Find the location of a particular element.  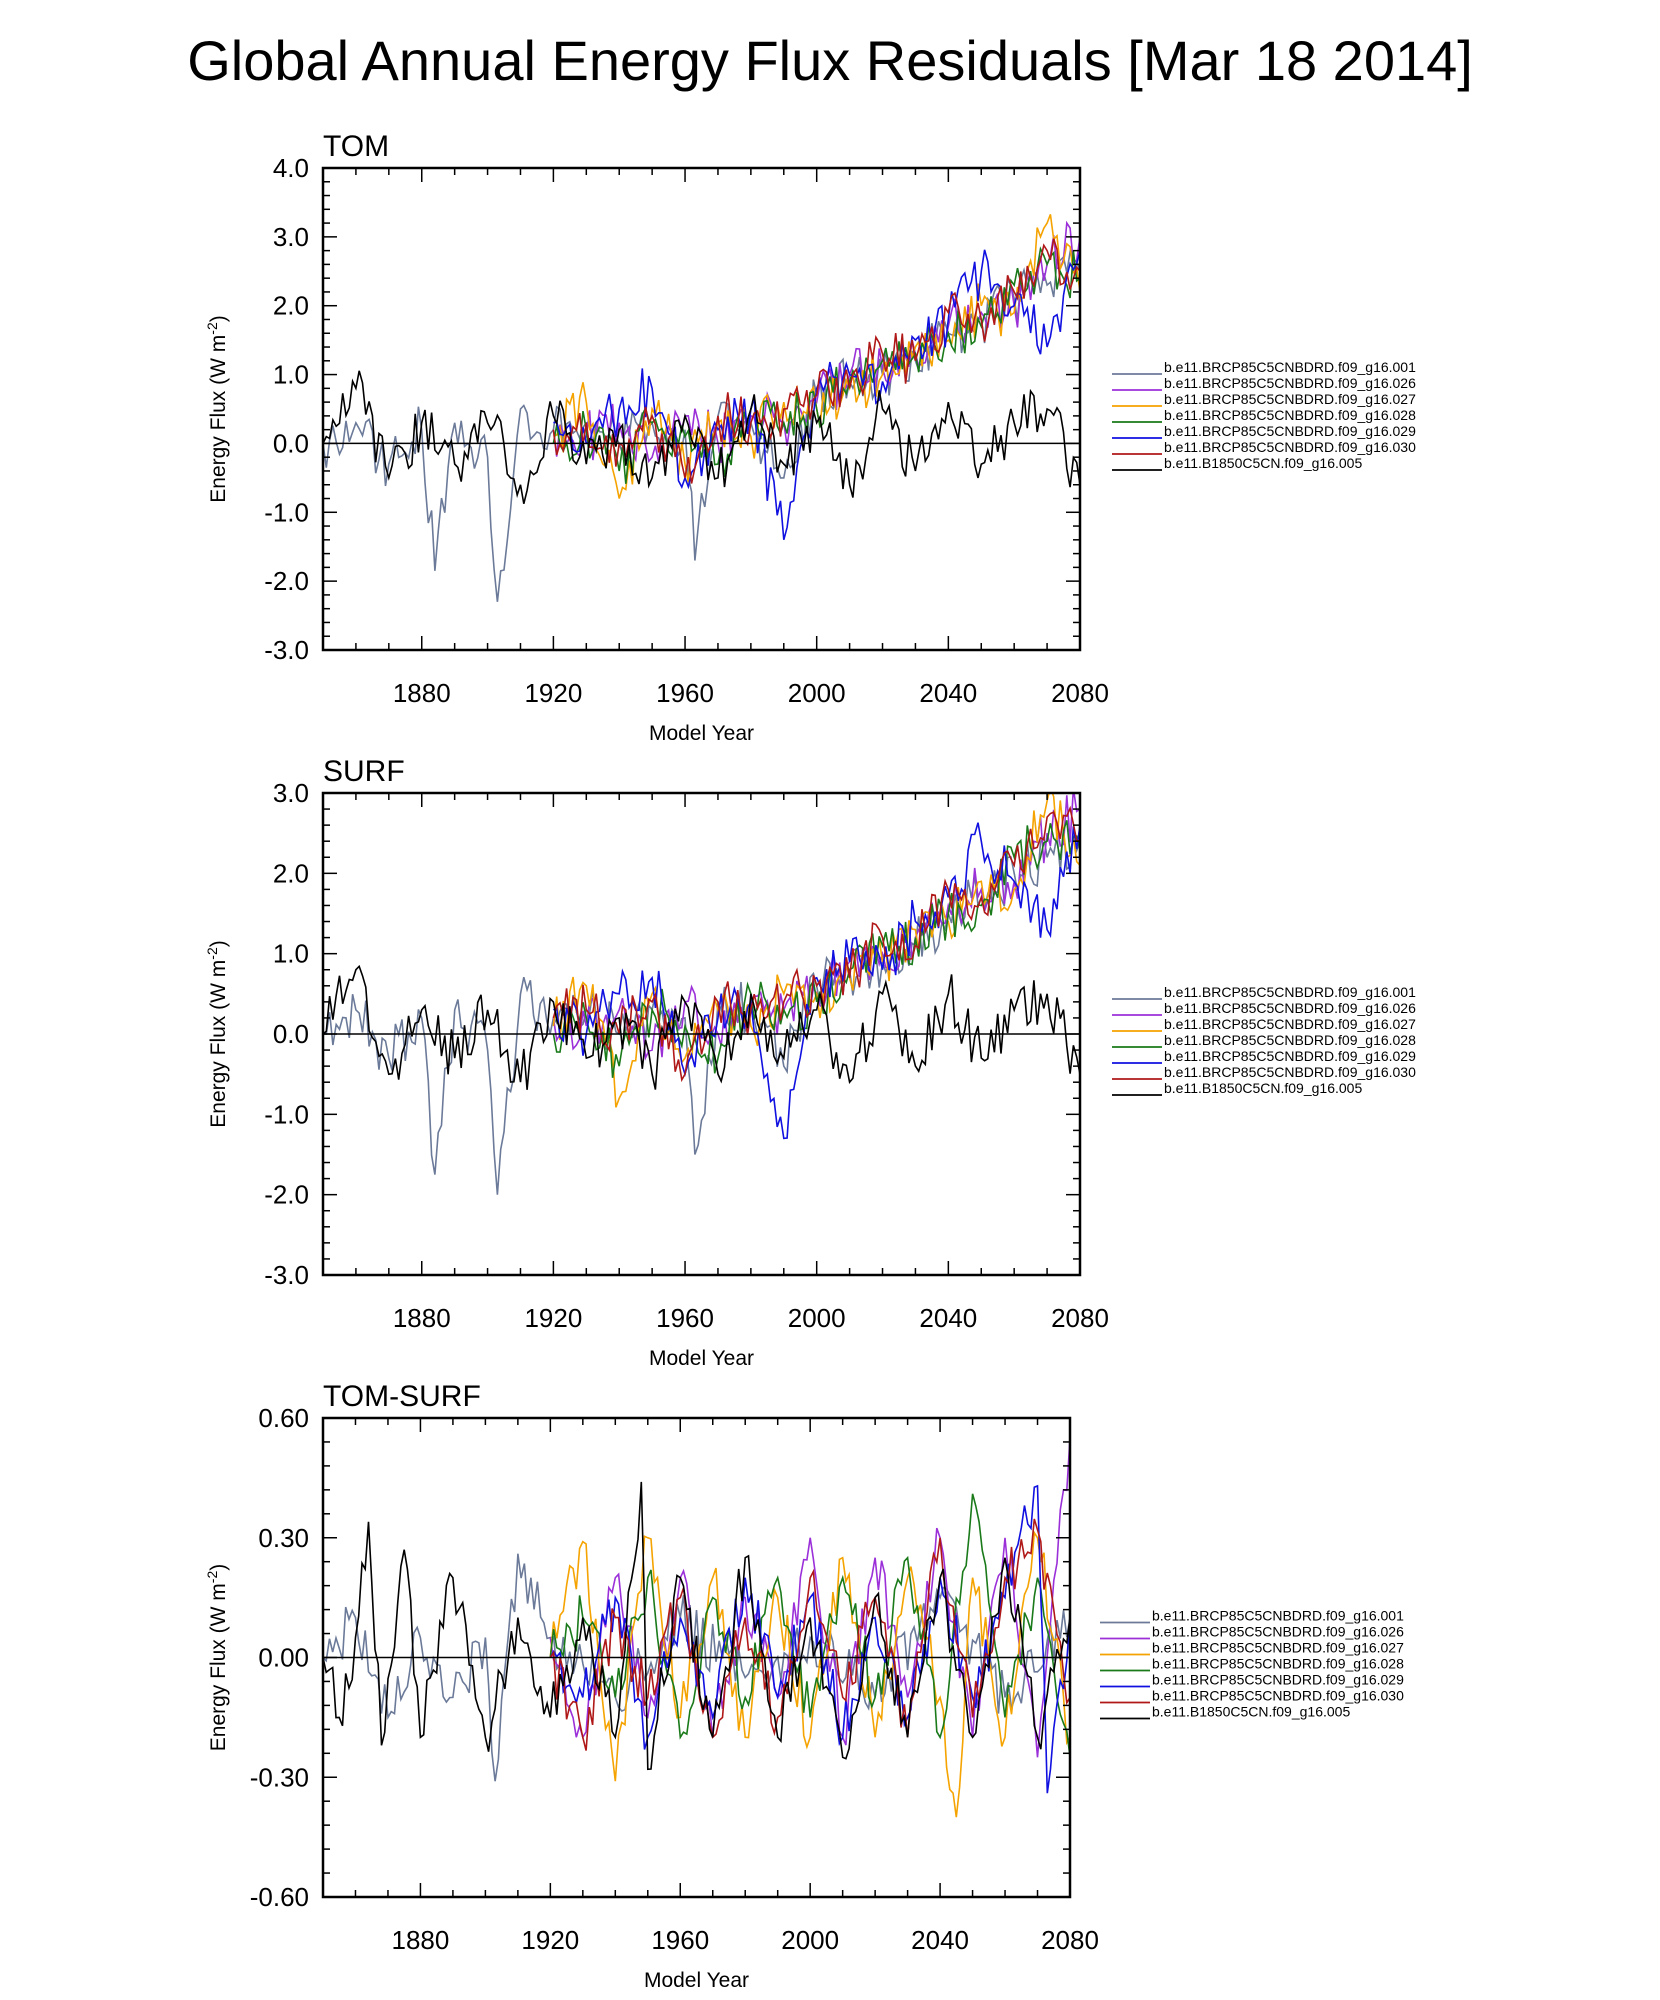

plot-frame is located at coordinates (701, 409).